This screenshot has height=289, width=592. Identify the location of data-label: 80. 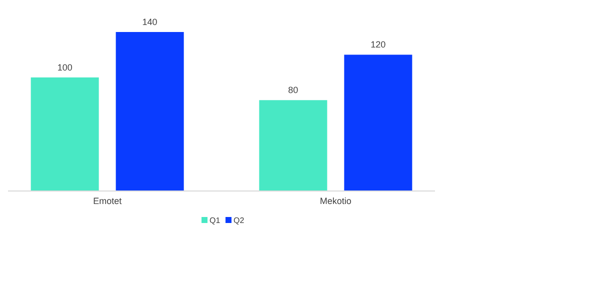
(293, 90).